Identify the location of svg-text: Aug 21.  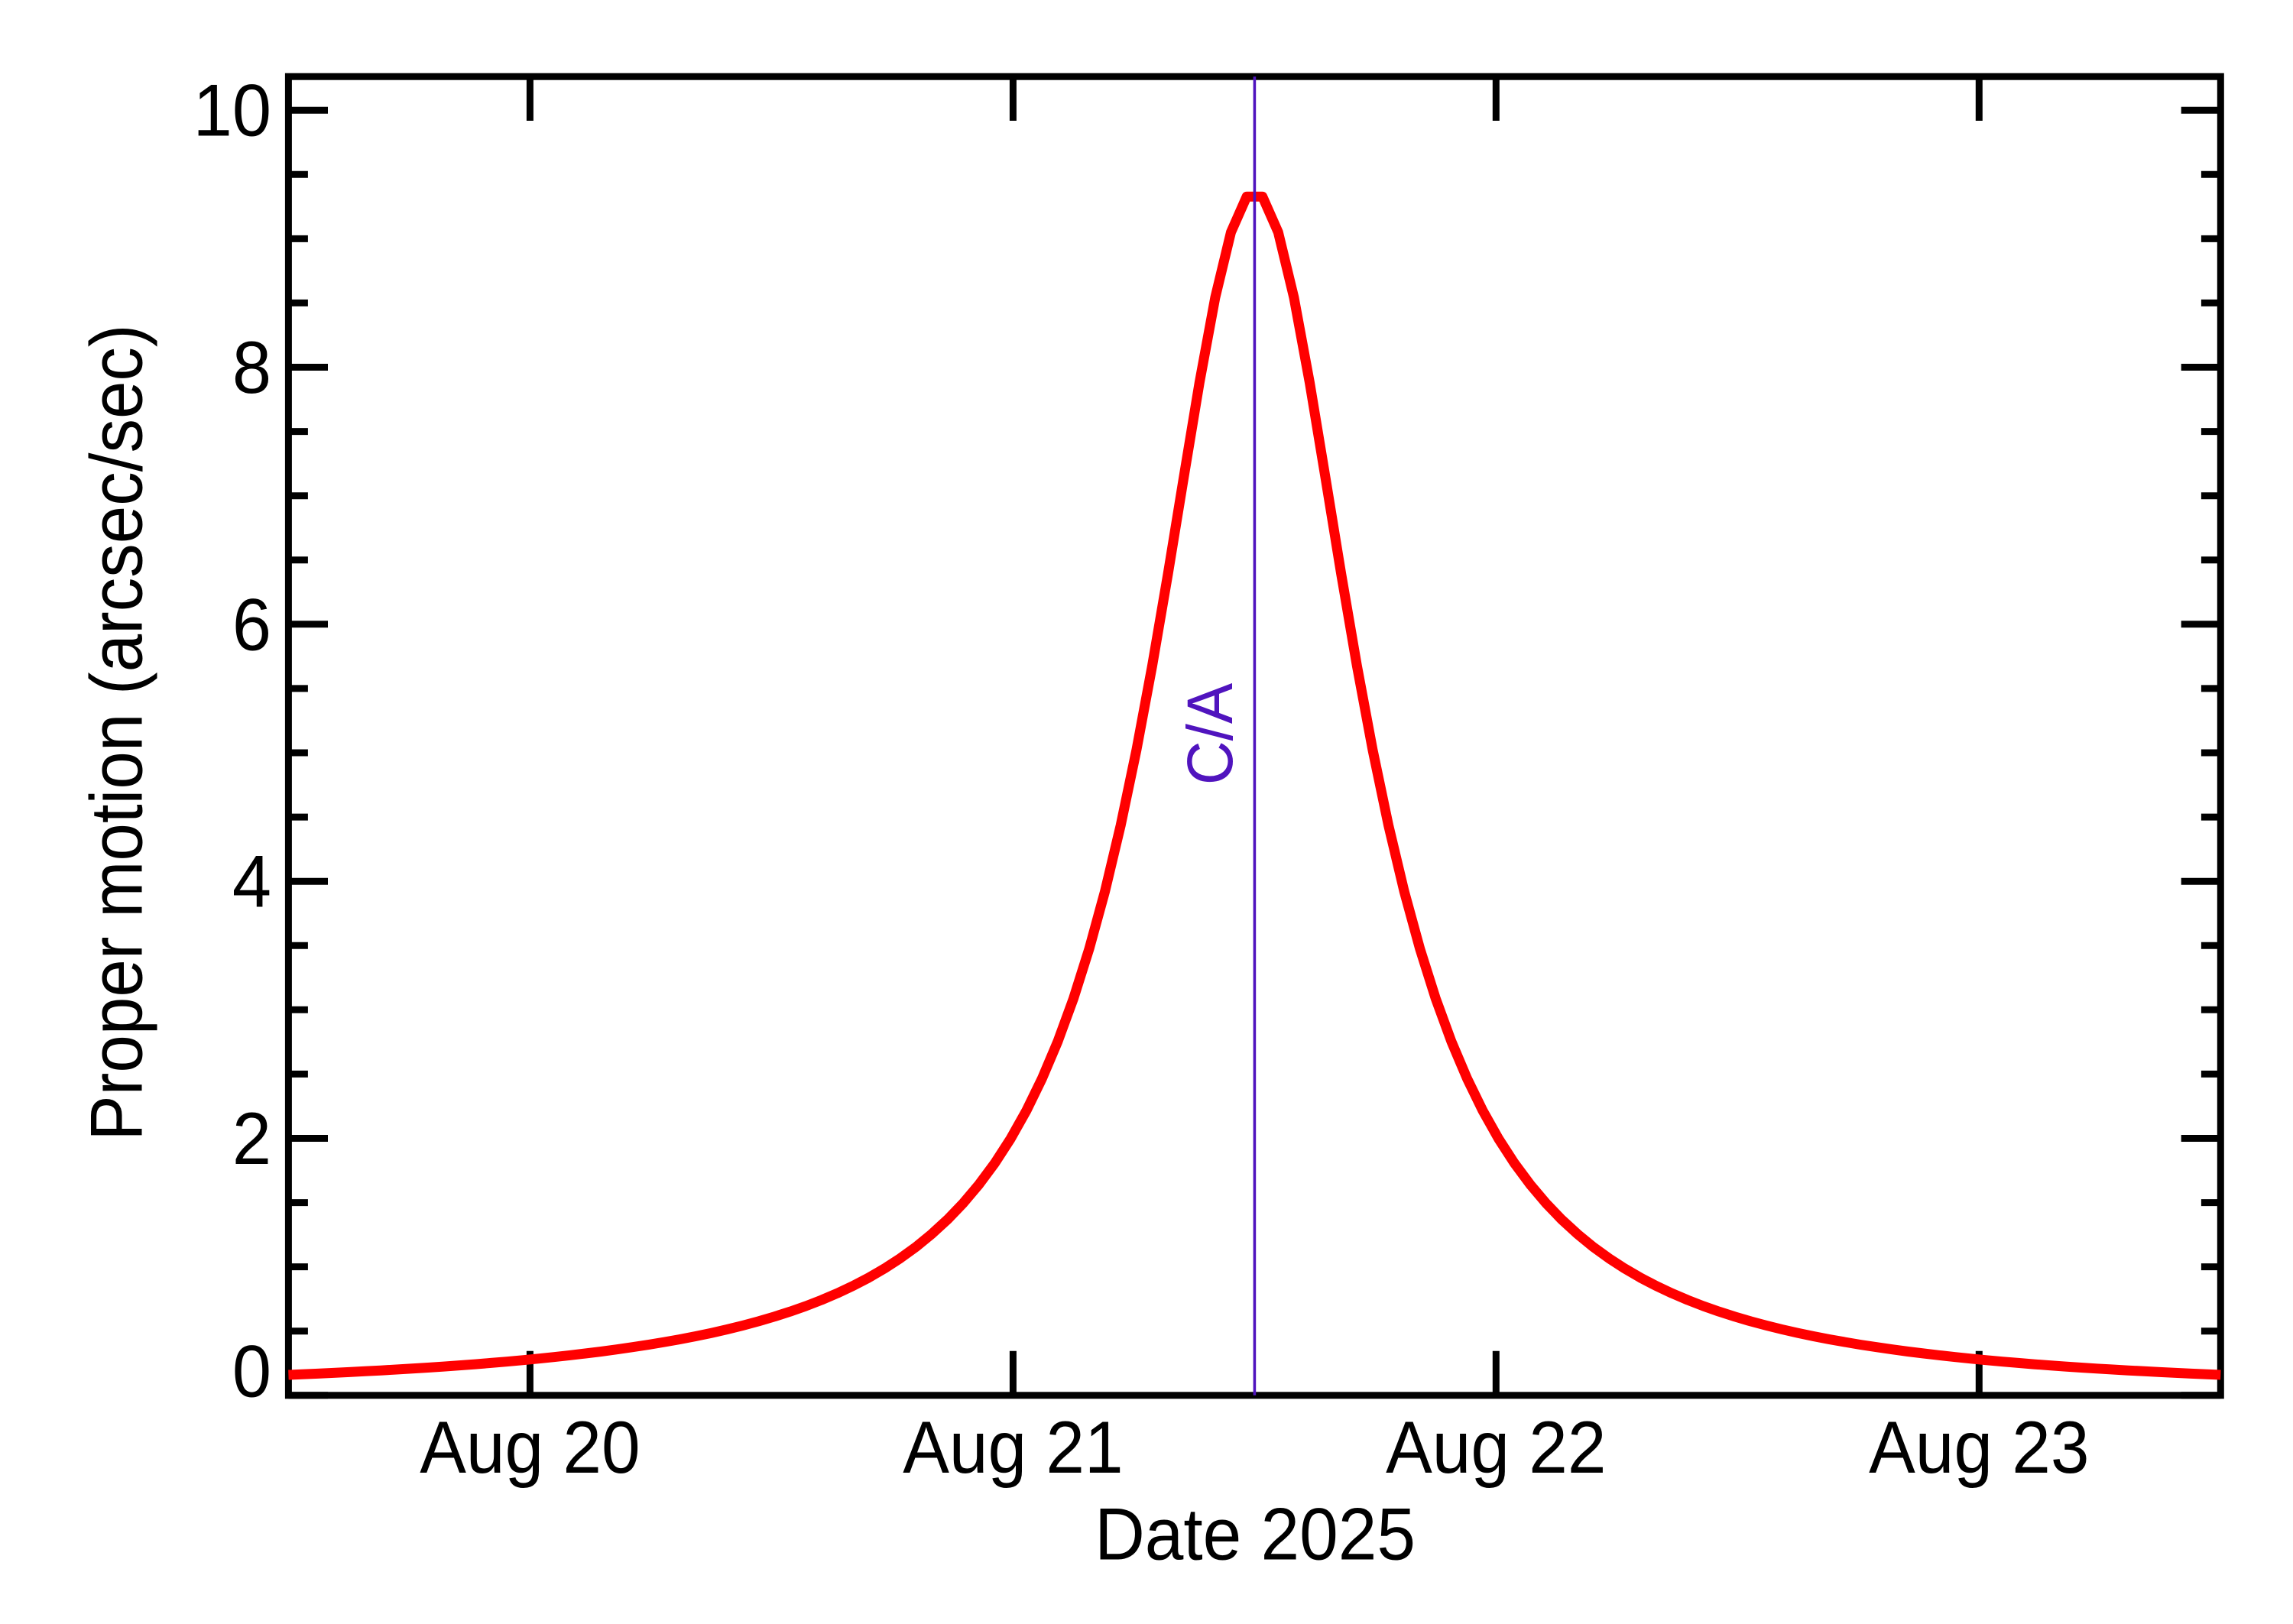
(1013, 1447).